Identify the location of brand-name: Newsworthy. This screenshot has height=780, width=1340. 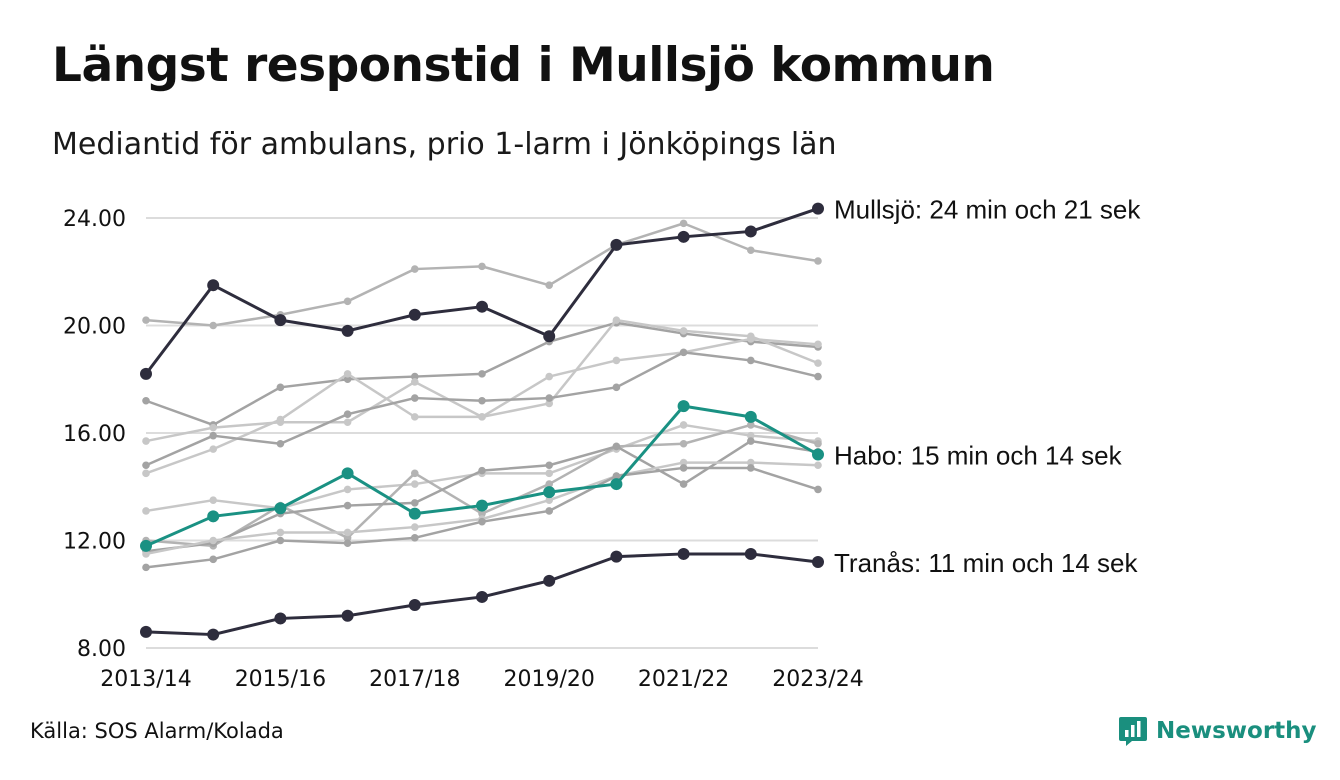
(1236, 731).